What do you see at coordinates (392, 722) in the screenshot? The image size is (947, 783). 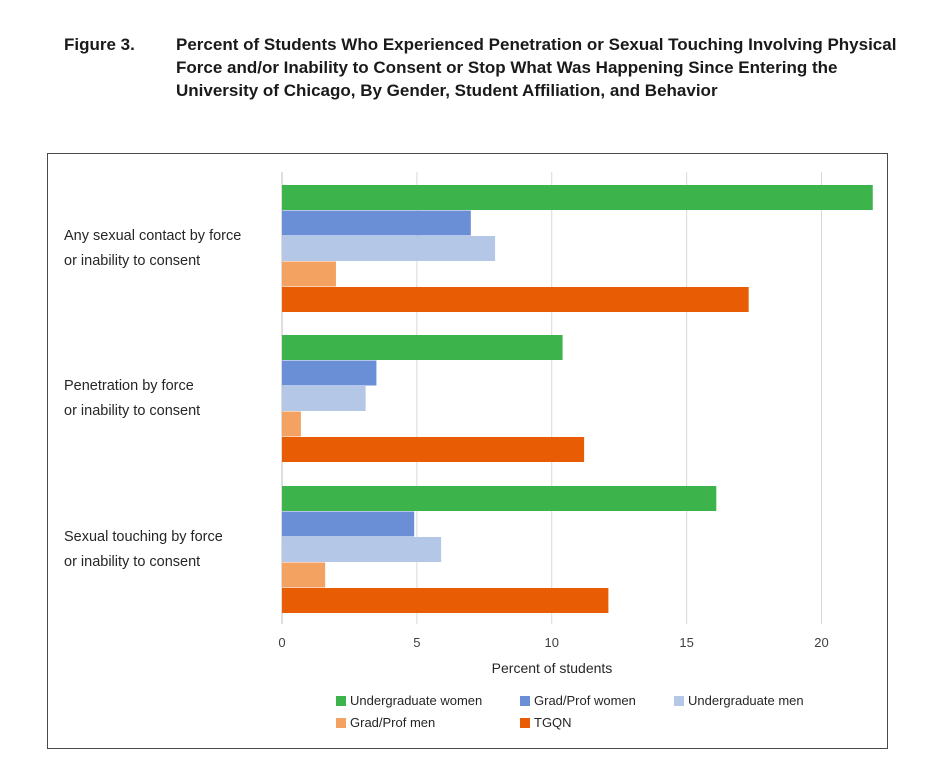 I see `legend-label: Grad/Prof men` at bounding box center [392, 722].